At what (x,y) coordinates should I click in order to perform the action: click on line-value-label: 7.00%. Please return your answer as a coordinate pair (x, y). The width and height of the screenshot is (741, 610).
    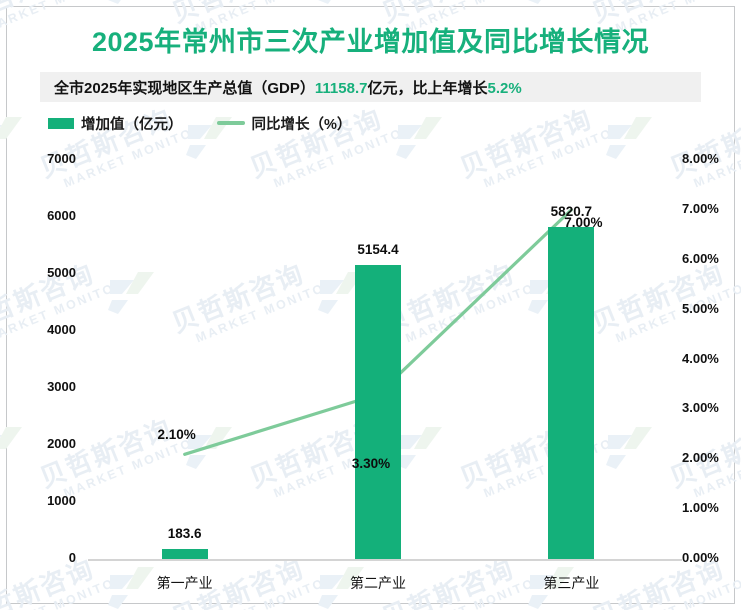
    Looking at the image, I should click on (583, 222).